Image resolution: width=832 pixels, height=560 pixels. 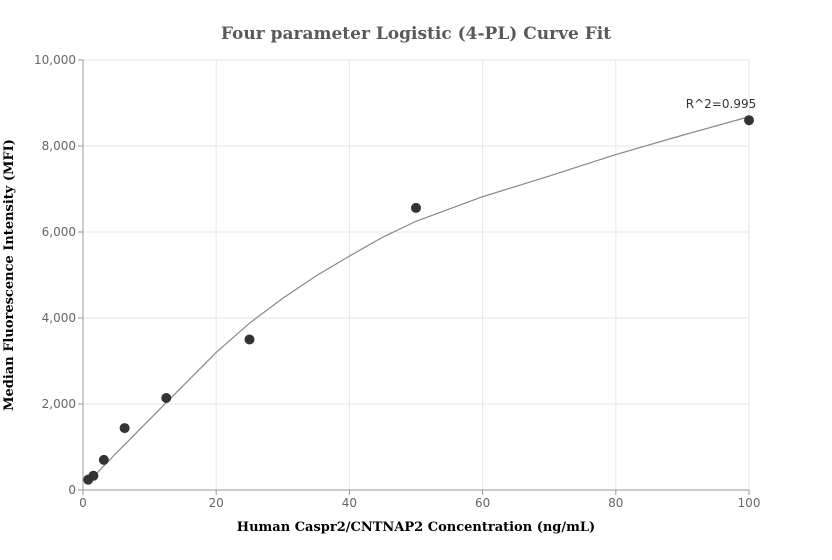 I want to click on y-tick-label: 2,000, so click(x=59, y=404).